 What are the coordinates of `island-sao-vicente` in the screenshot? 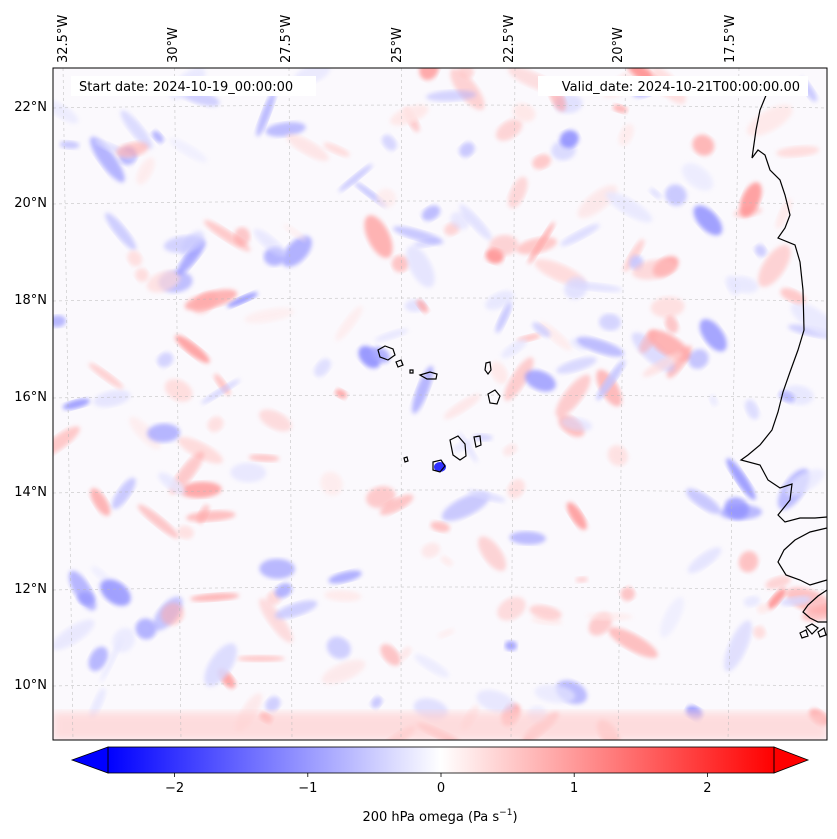 It's located at (399, 363).